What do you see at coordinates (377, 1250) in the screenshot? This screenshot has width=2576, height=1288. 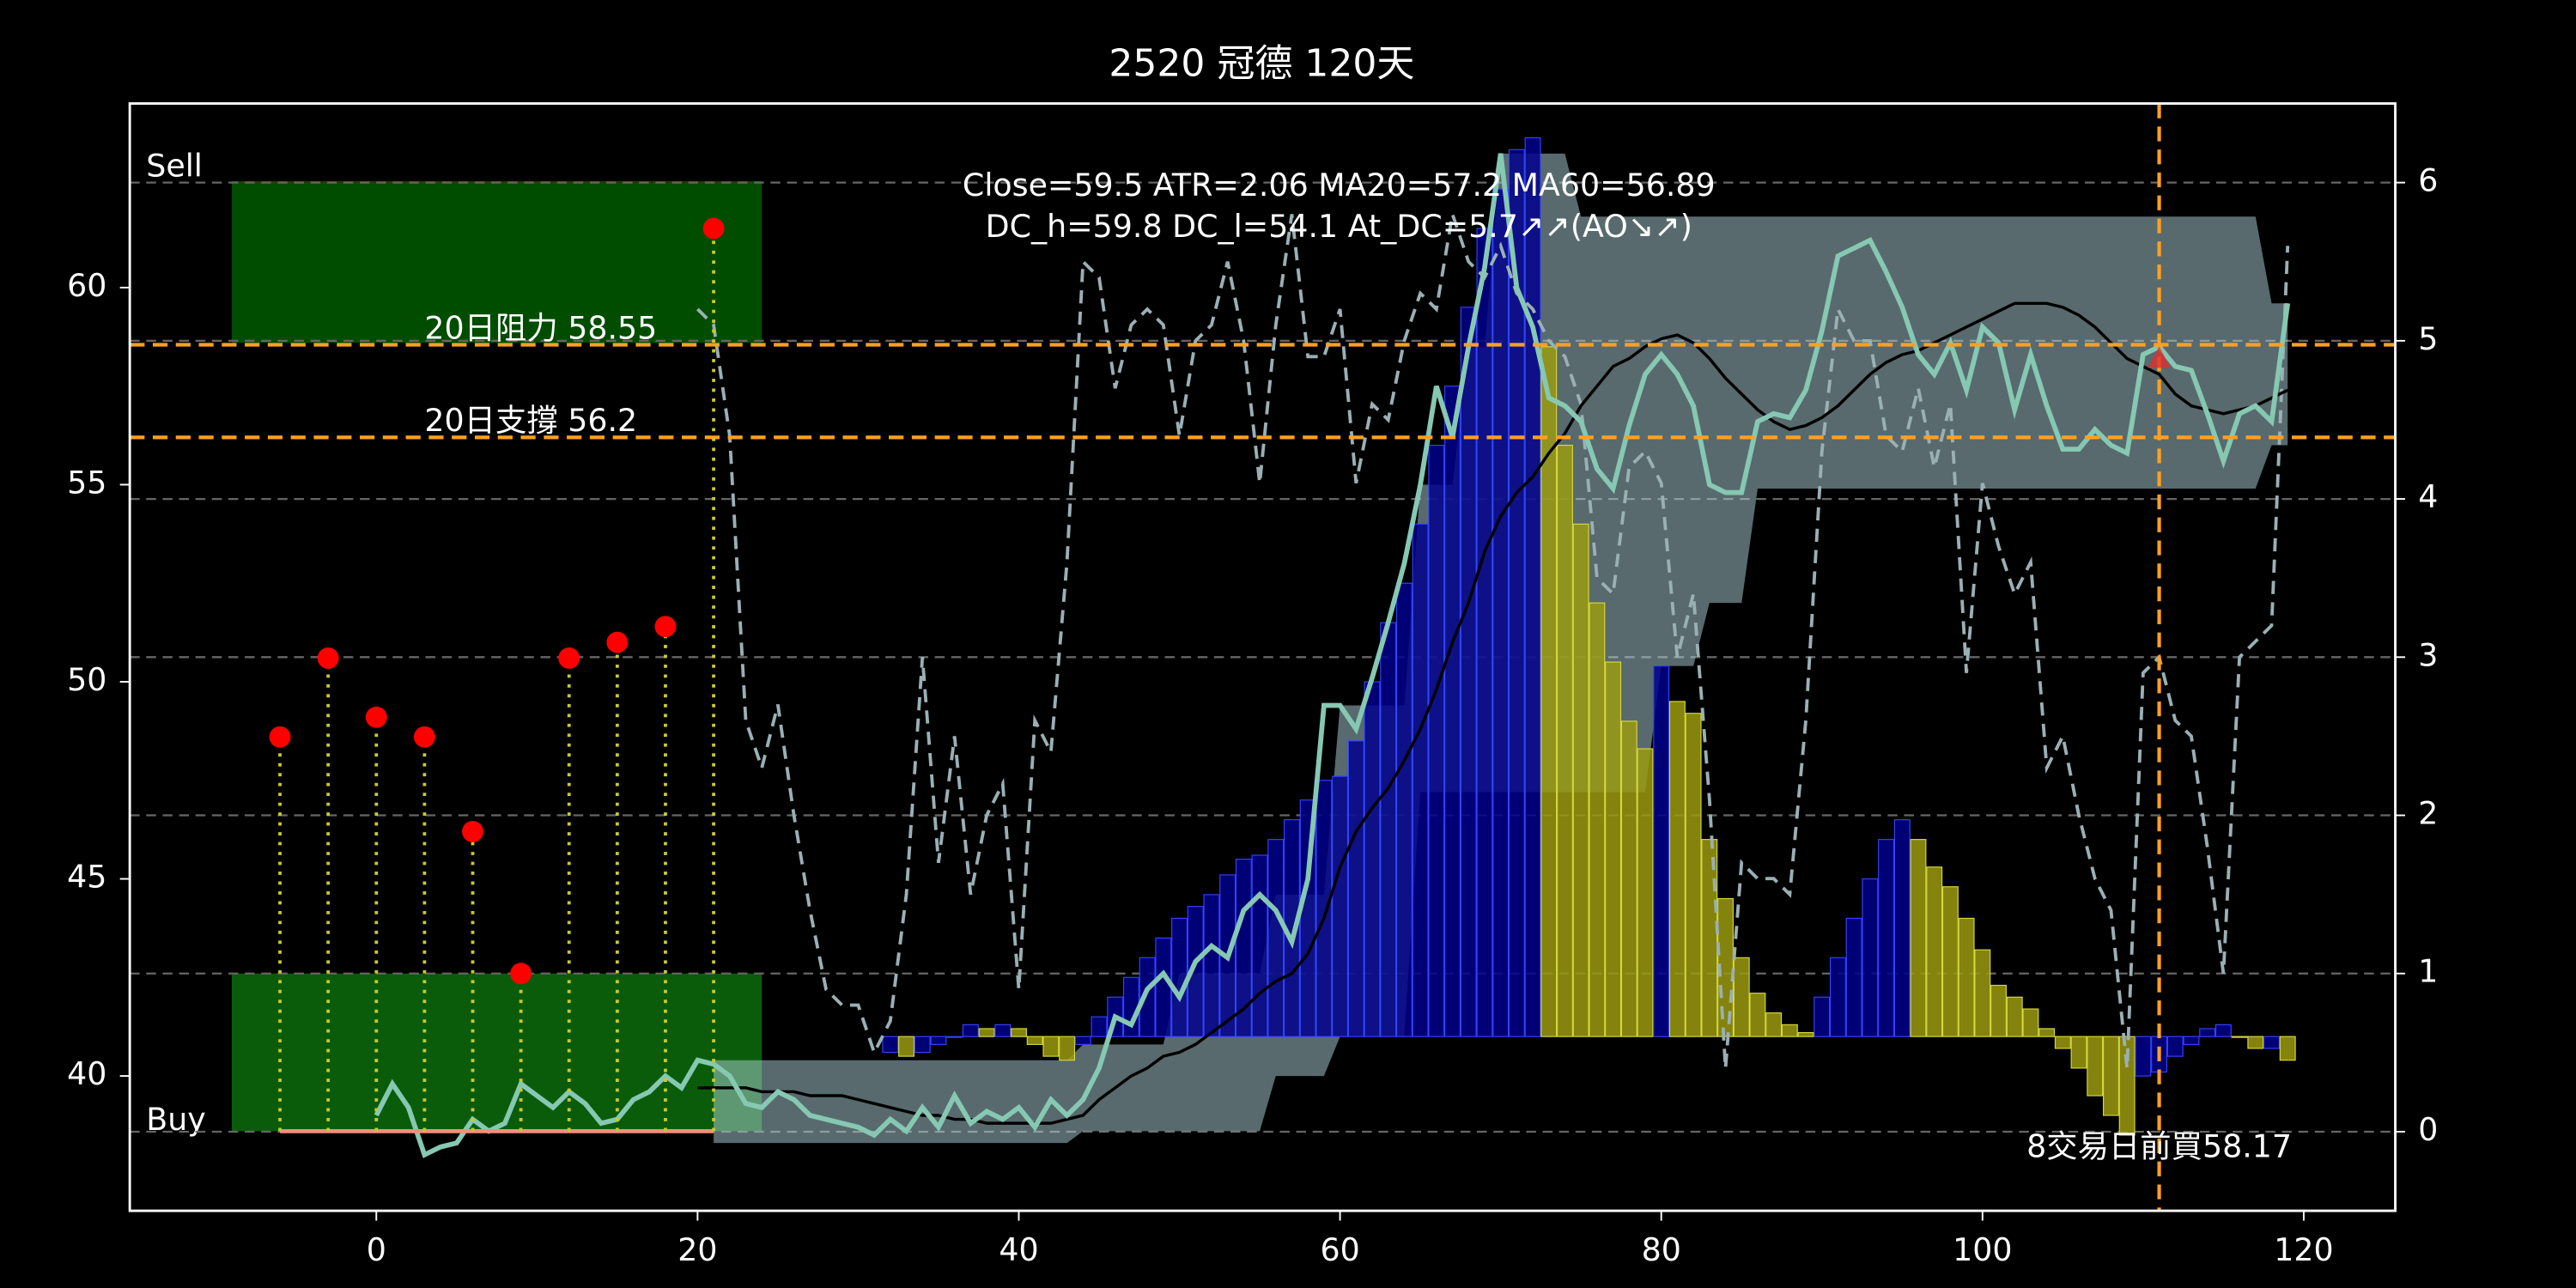 I see `x-tick-label: 0` at bounding box center [377, 1250].